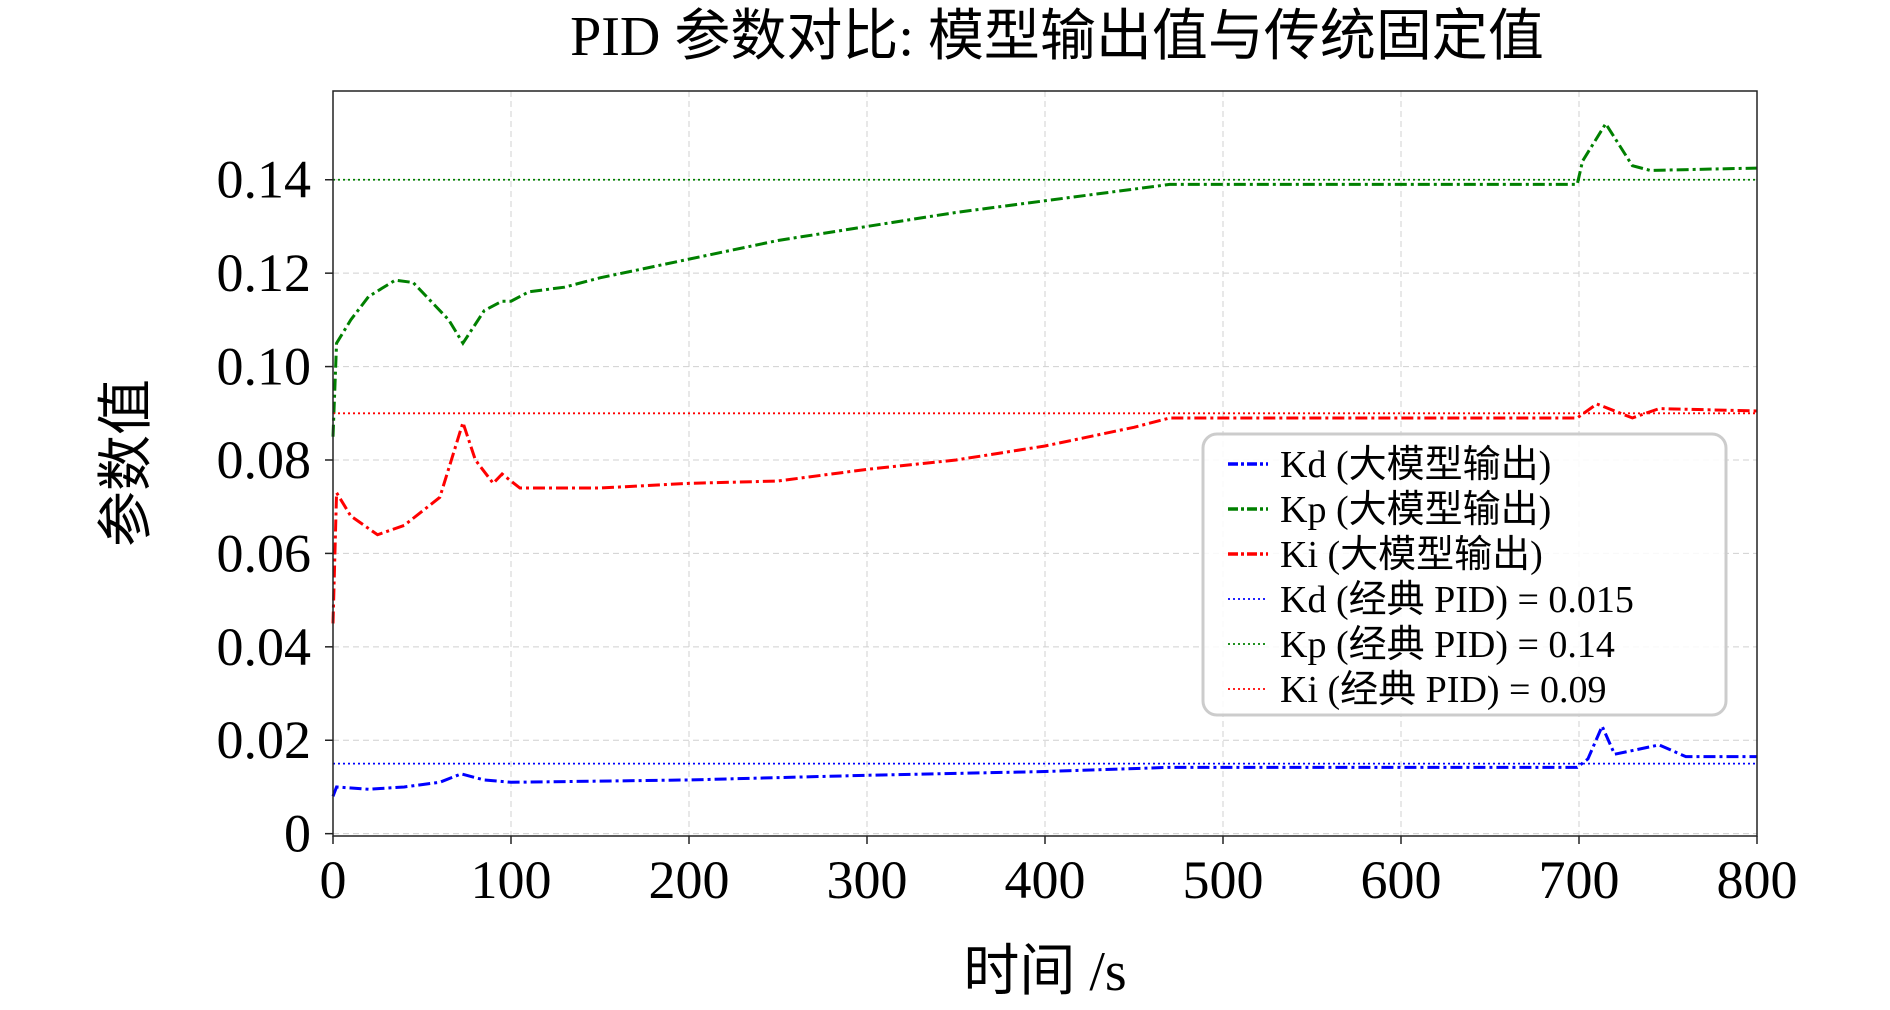 Image resolution: width=1890 pixels, height=1010 pixels. Describe the element at coordinates (264, 647) in the screenshot. I see `y-tick-label: 0.04` at that location.